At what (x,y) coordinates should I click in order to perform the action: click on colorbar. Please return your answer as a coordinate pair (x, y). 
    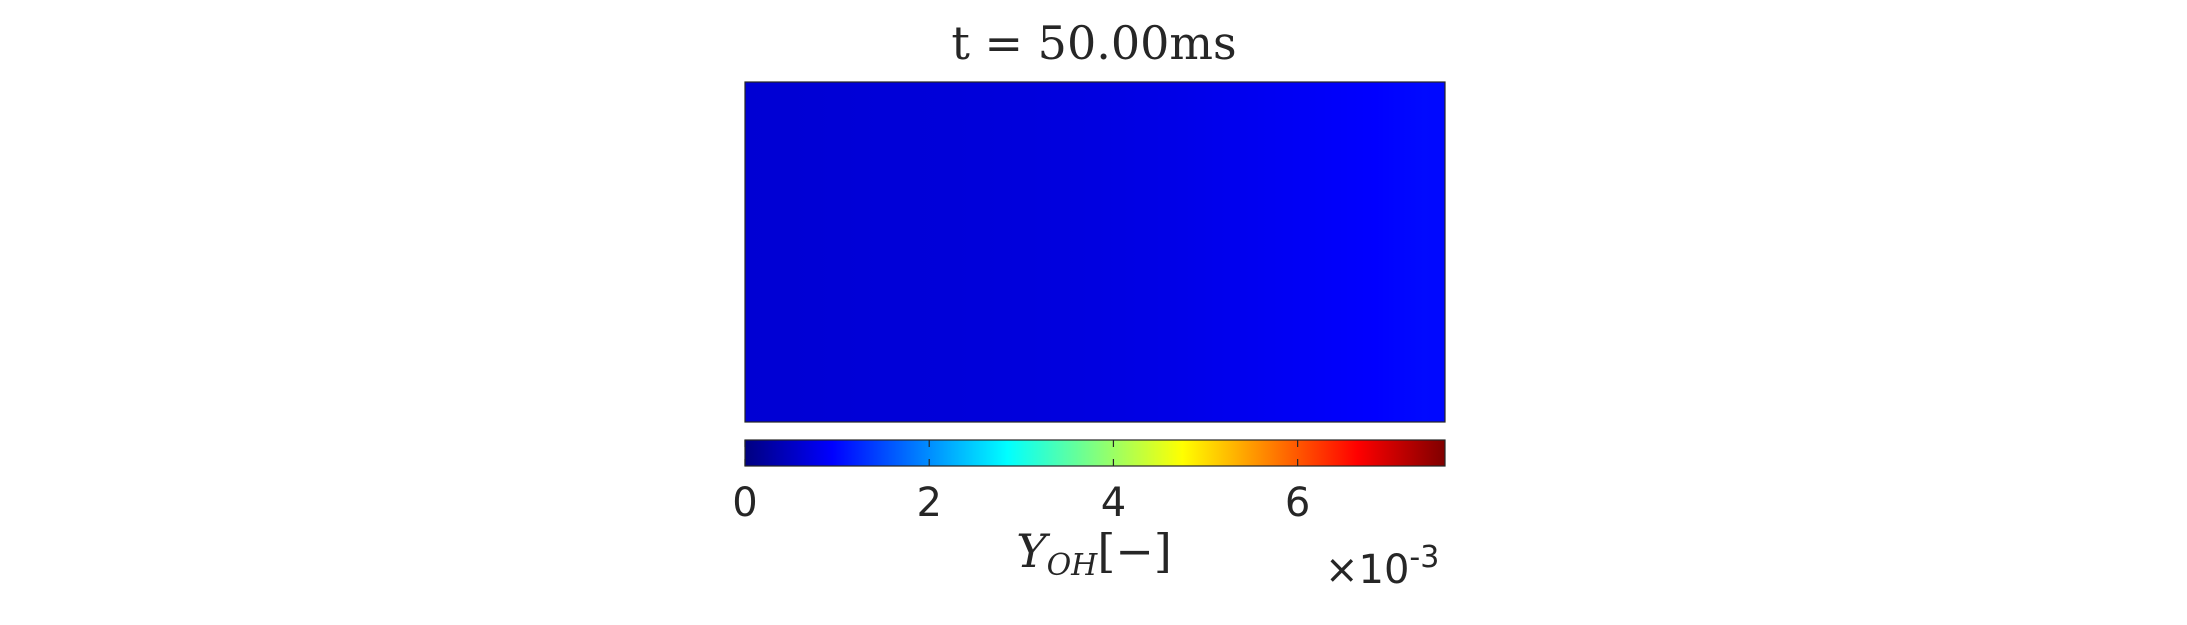
    Looking at the image, I should click on (1095, 453).